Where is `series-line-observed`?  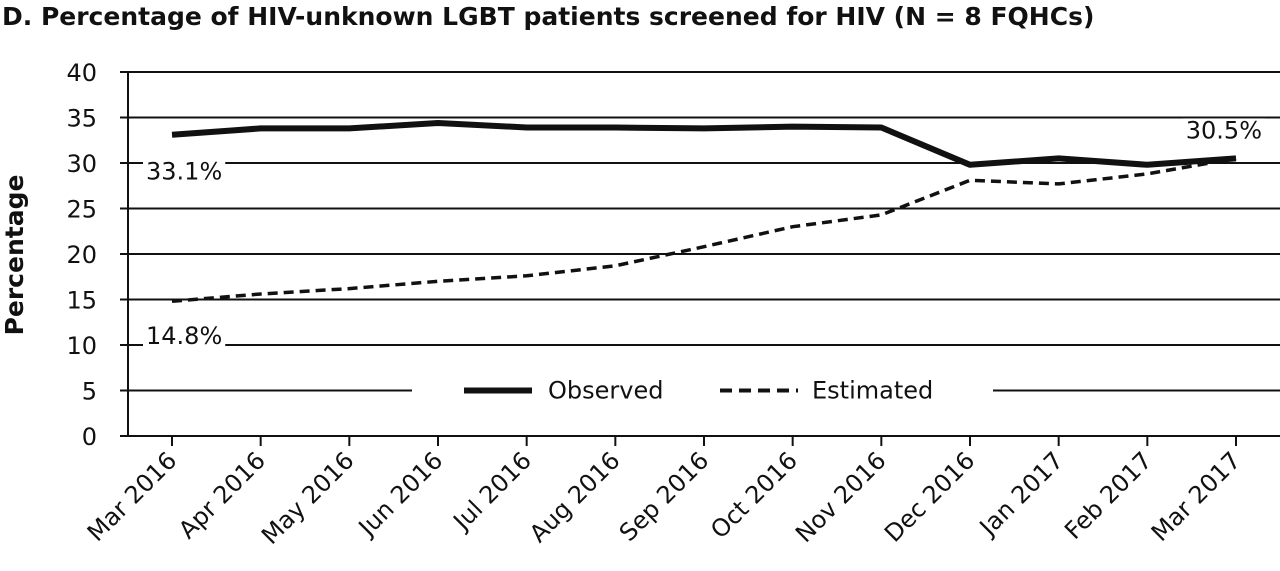
series-line-observed is located at coordinates (704, 144).